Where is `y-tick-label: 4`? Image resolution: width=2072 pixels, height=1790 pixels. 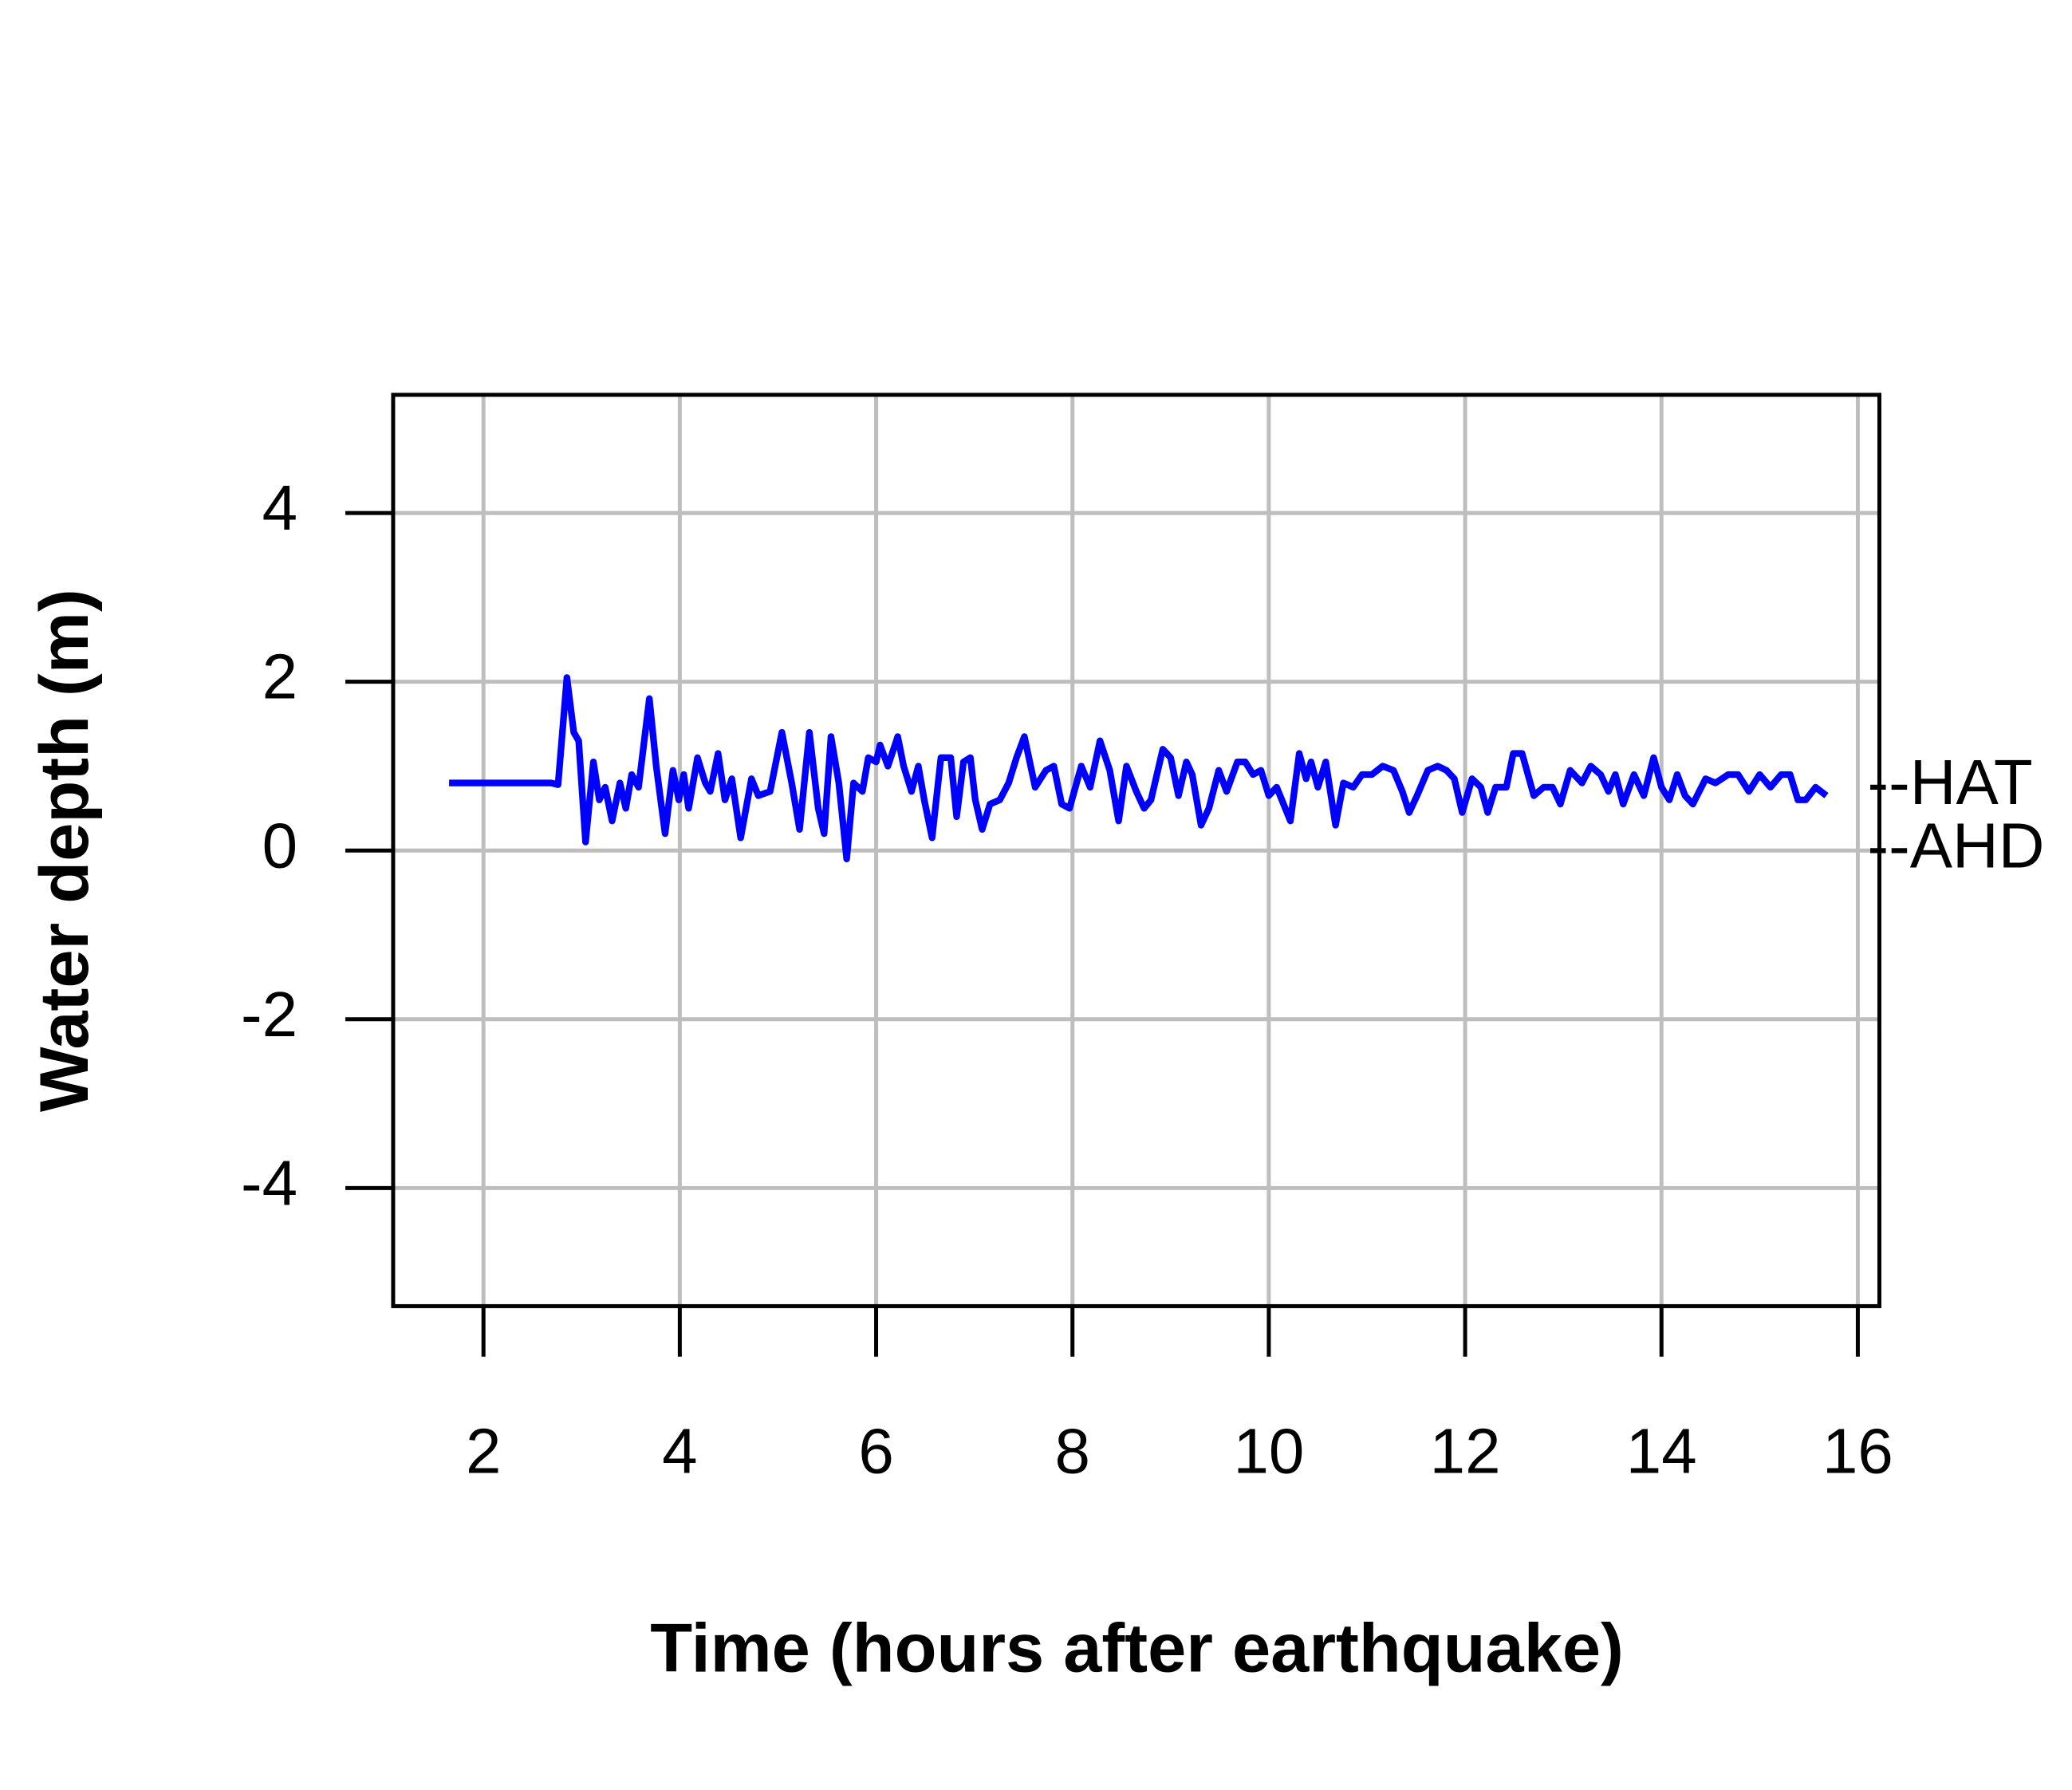 y-tick-label: 4 is located at coordinates (279, 507).